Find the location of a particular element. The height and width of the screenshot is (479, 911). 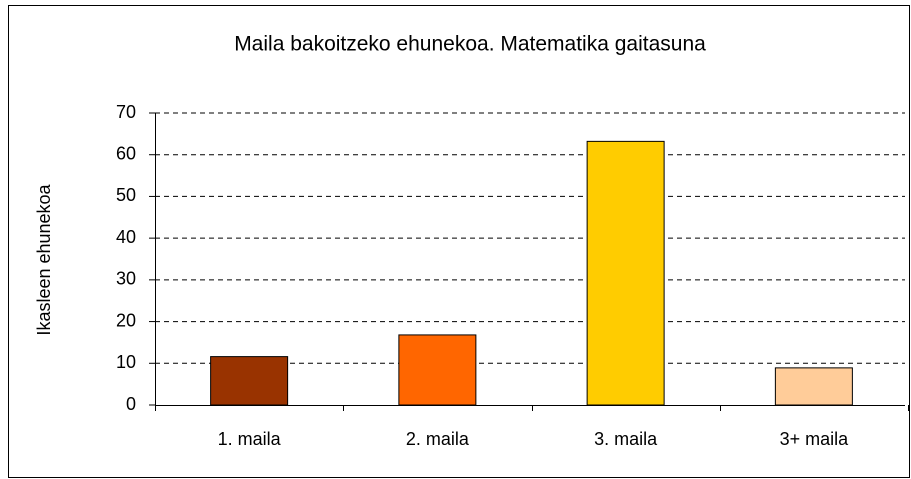

y-tick-label: 0 is located at coordinates (131, 404).